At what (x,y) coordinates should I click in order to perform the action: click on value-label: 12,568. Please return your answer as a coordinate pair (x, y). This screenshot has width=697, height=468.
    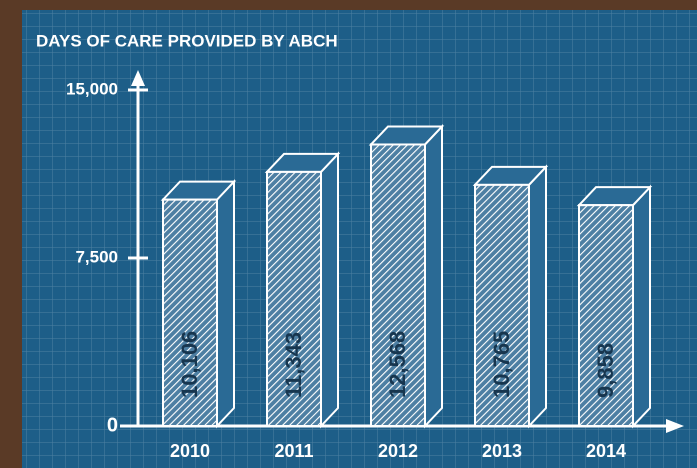
    Looking at the image, I should click on (397, 364).